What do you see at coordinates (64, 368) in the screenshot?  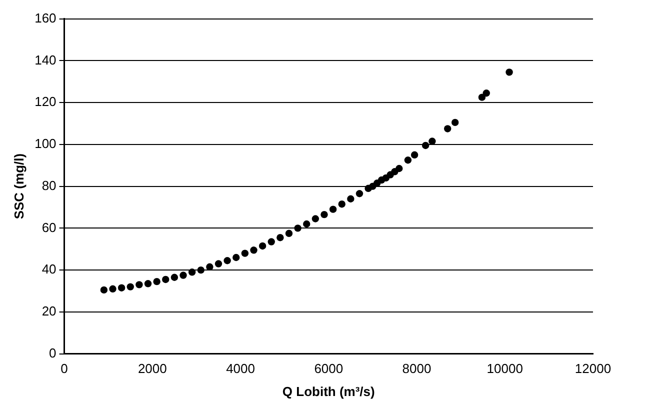 I see `x-tick-label: 0` at bounding box center [64, 368].